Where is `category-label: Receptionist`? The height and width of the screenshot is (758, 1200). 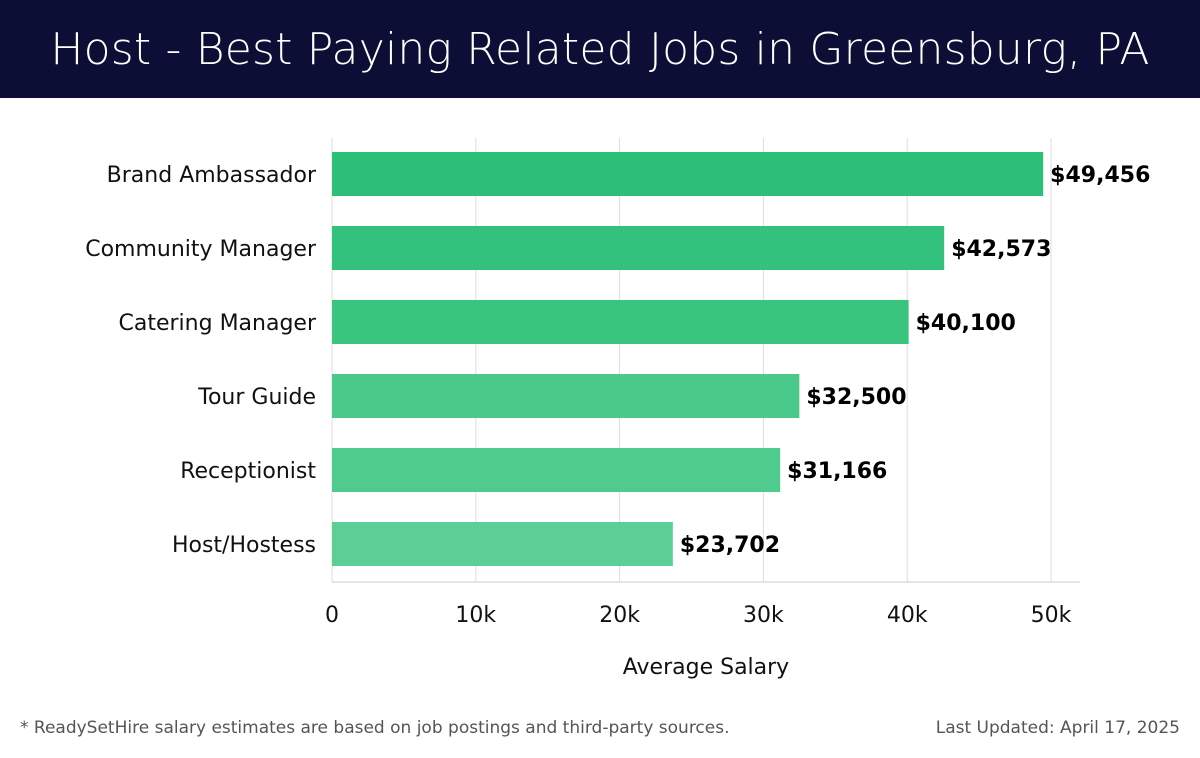 category-label: Receptionist is located at coordinates (248, 471).